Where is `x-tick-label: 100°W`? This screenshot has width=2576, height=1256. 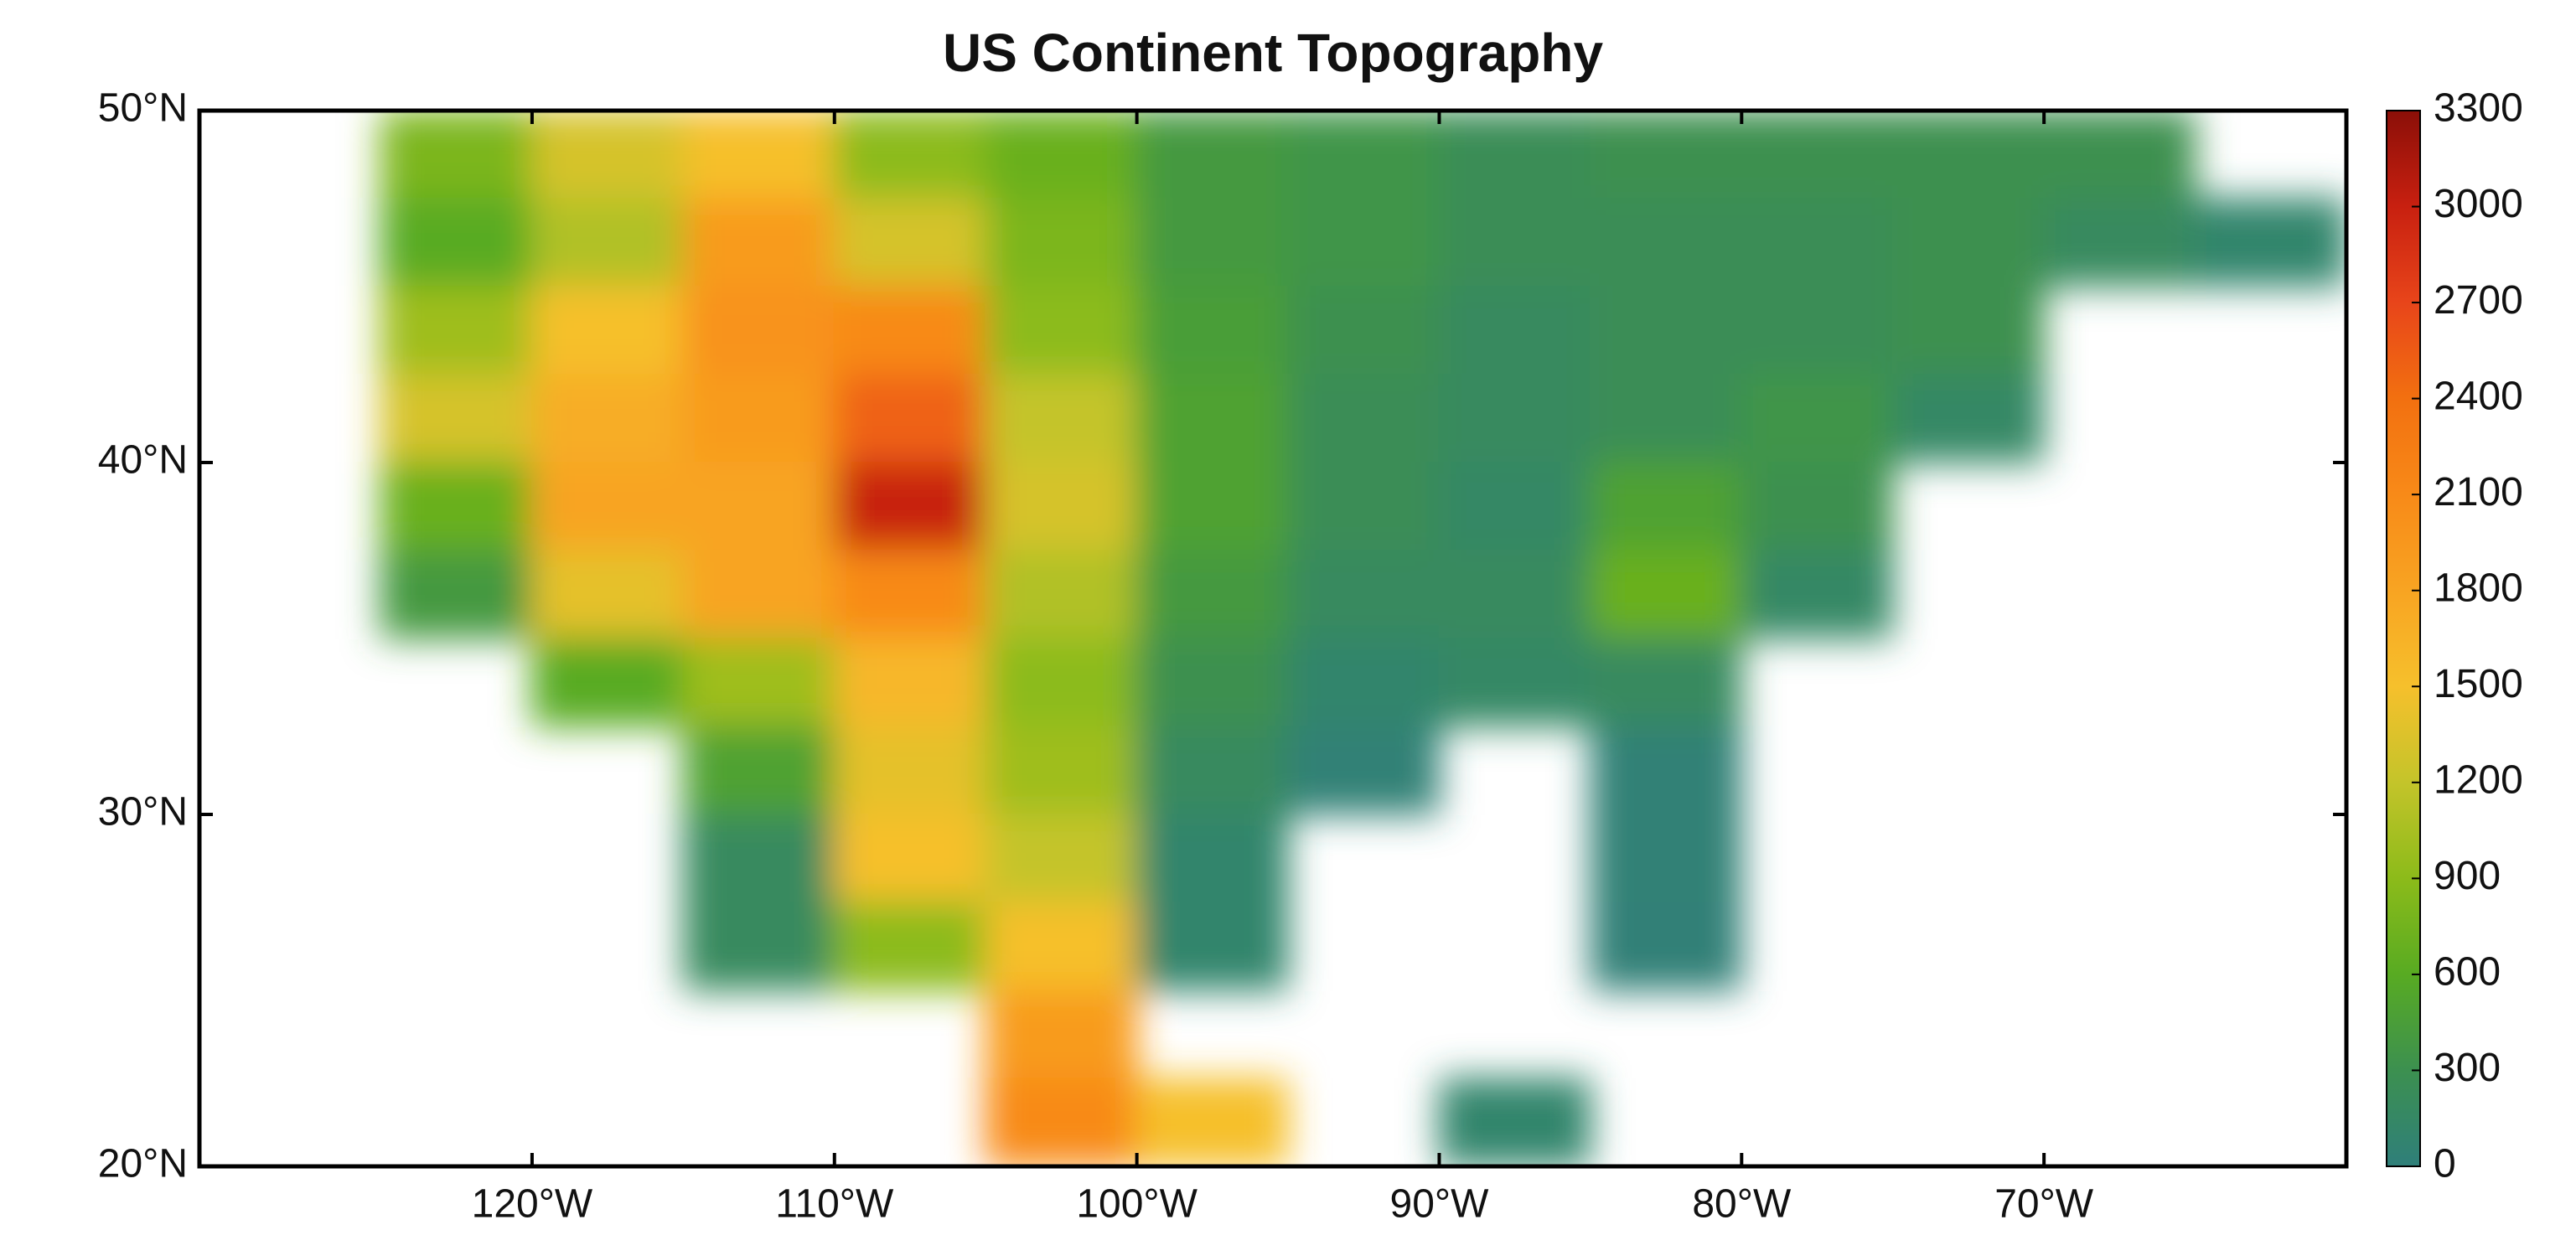 x-tick-label: 100°W is located at coordinates (1136, 1204).